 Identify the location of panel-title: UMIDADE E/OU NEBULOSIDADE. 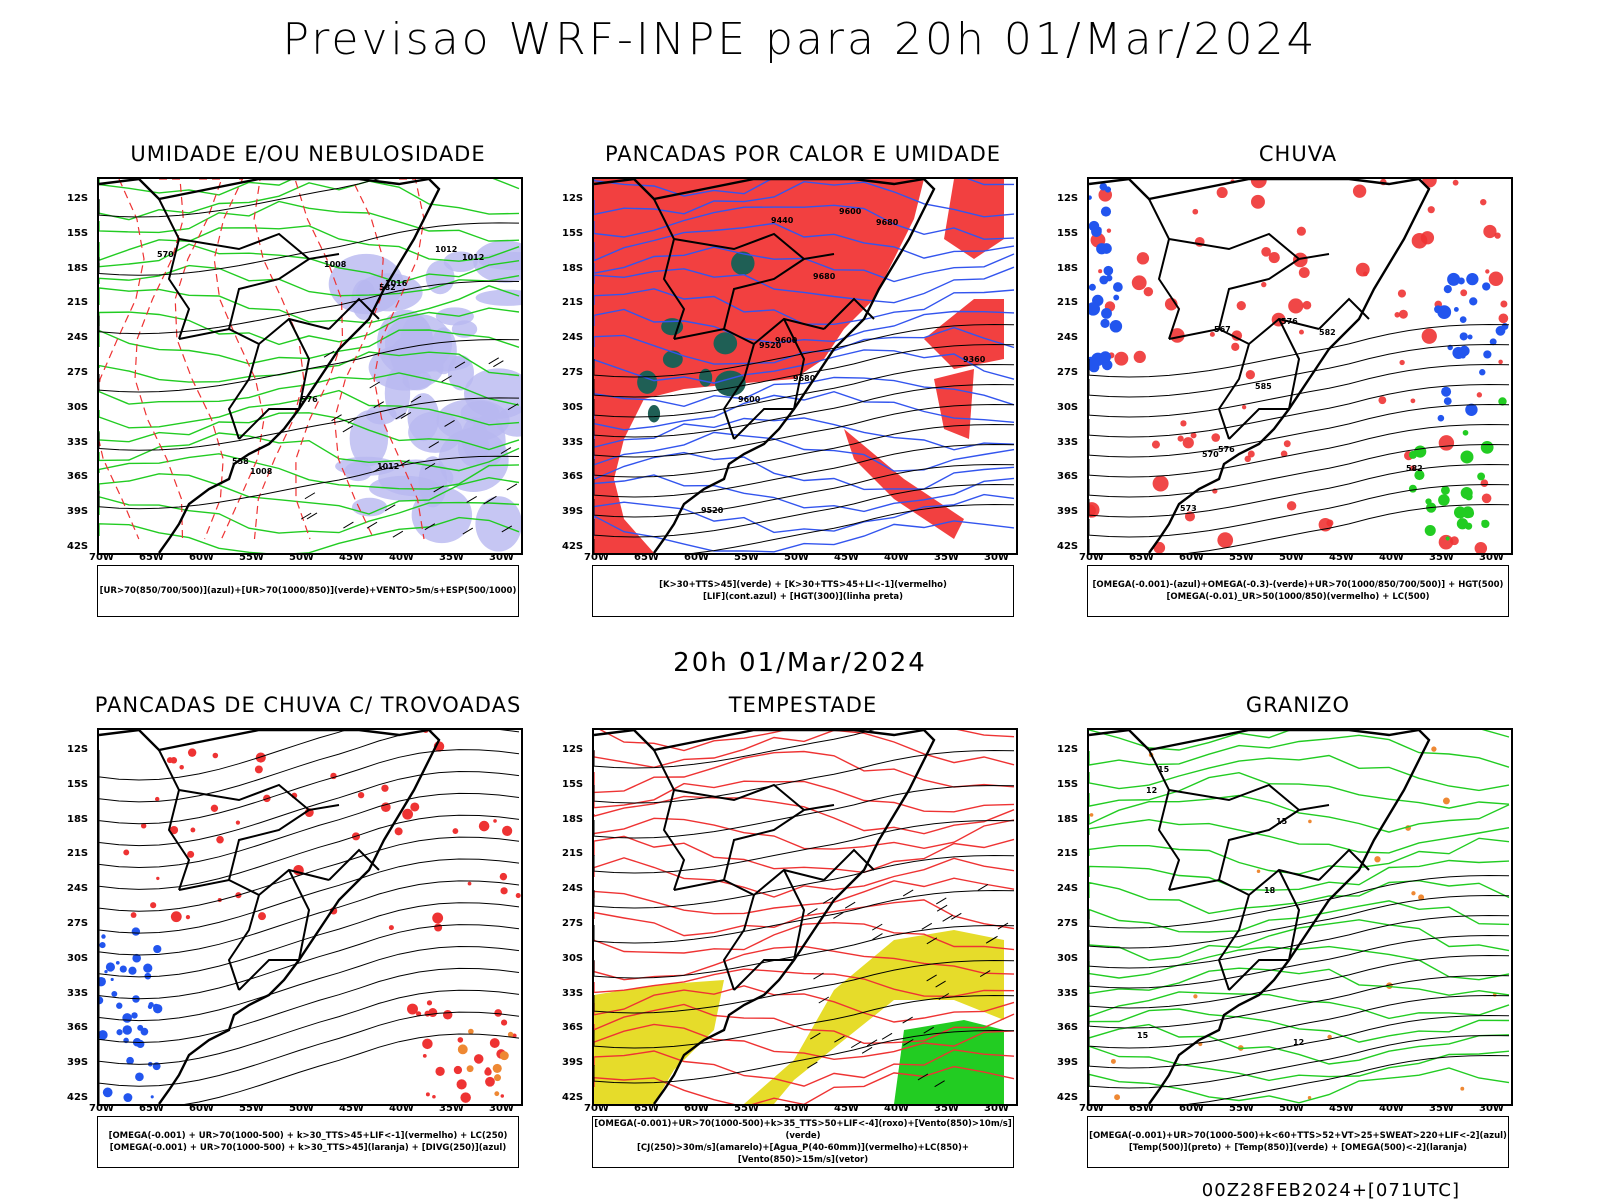
(308, 154).